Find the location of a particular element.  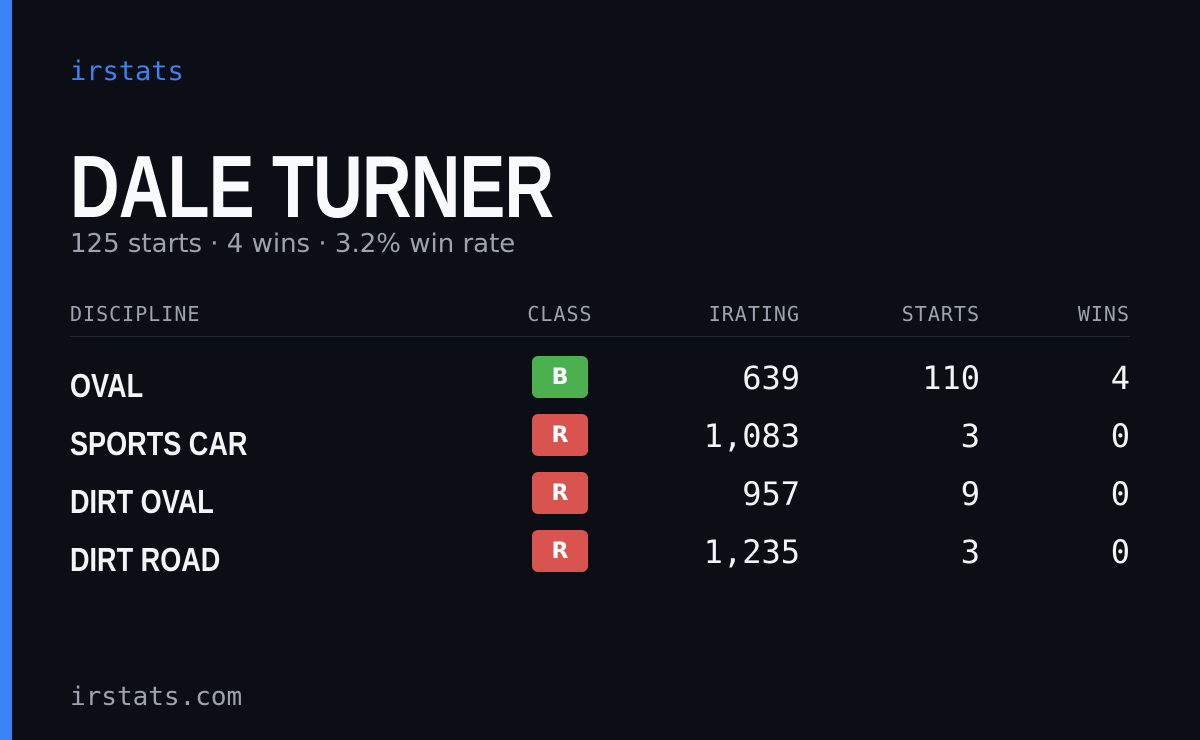

wins: 4 is located at coordinates (1120, 378).